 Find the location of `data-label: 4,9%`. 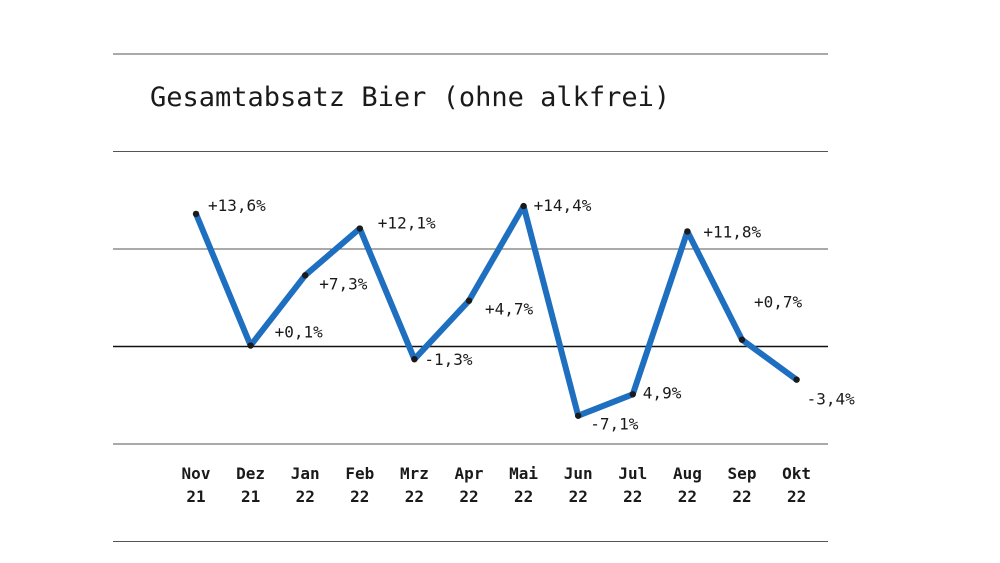

data-label: 4,9% is located at coordinates (662, 392).